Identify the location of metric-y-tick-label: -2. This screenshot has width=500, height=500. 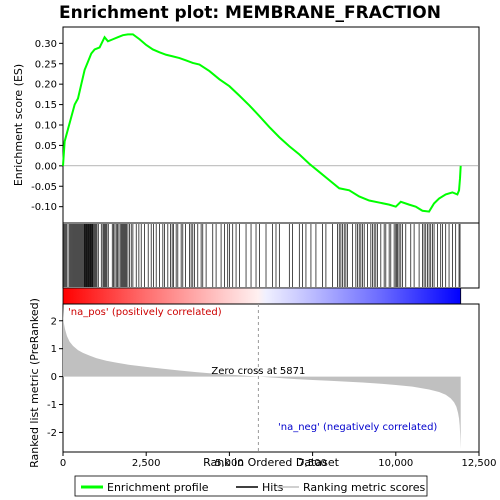
(52, 433).